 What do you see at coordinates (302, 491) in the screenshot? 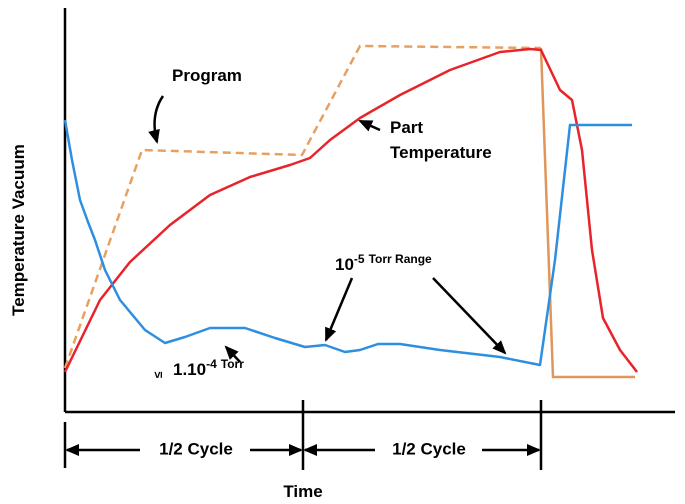
I see `x-axis-label: Time` at bounding box center [302, 491].